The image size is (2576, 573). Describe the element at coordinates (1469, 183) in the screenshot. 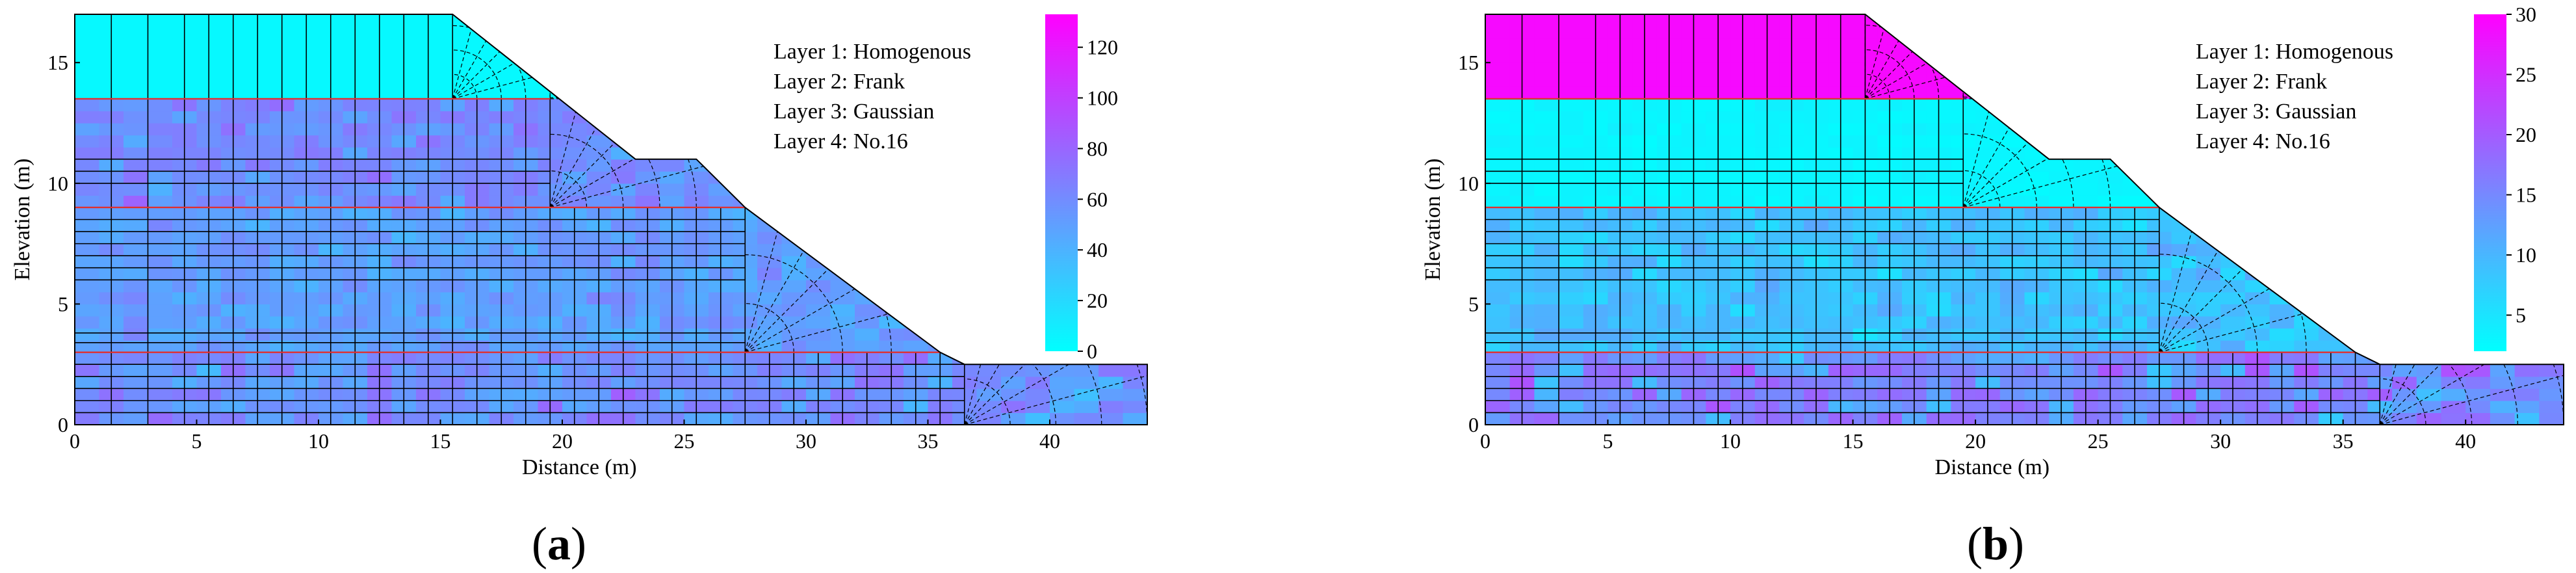

I see `y-tick-label: 10` at that location.